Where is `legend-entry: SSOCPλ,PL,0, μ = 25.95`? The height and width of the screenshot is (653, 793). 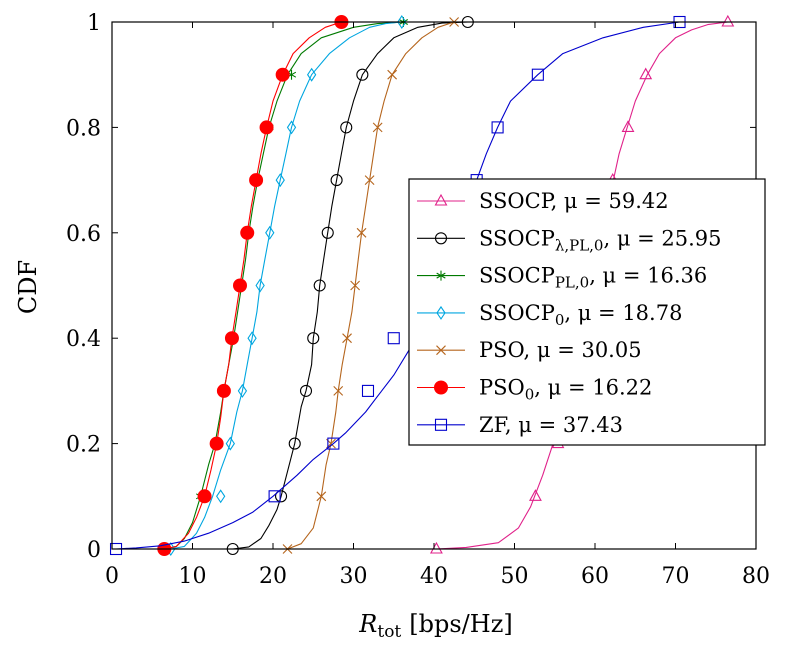
legend-entry: SSOCPλ,PL,0, μ = 25.95 is located at coordinates (569, 240).